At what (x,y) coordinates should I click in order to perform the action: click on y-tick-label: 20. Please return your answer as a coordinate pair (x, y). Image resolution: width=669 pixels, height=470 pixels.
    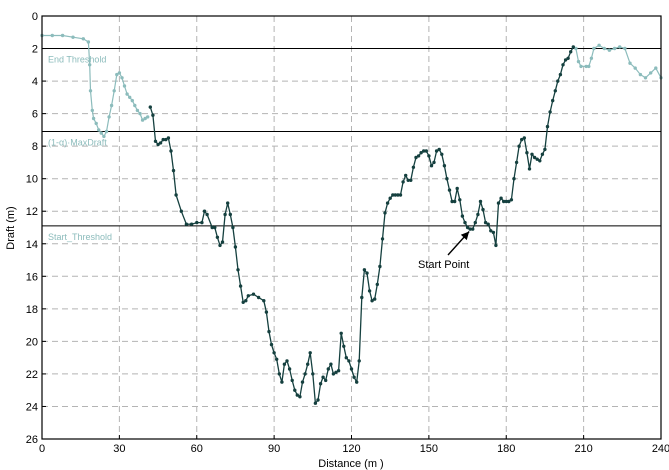
    Looking at the image, I should click on (32, 342).